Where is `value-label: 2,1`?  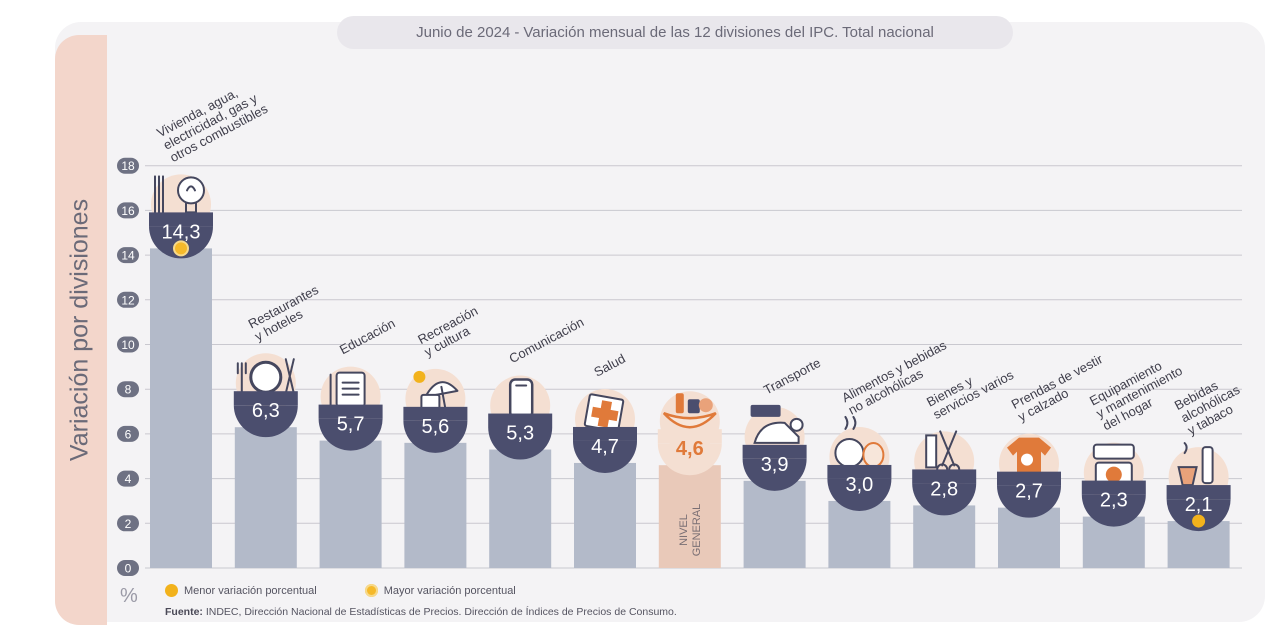
value-label: 2,1 is located at coordinates (1199, 505).